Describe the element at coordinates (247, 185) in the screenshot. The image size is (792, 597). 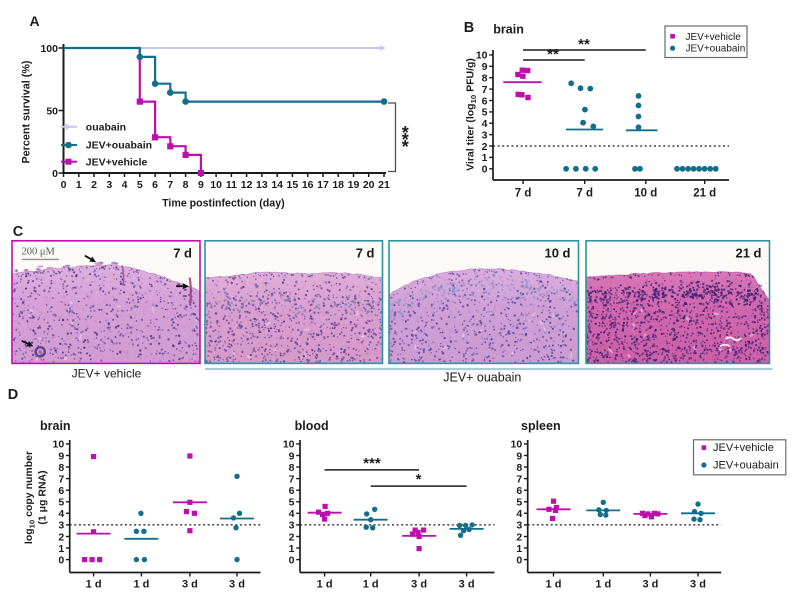
I see `svg-text: 12` at that location.